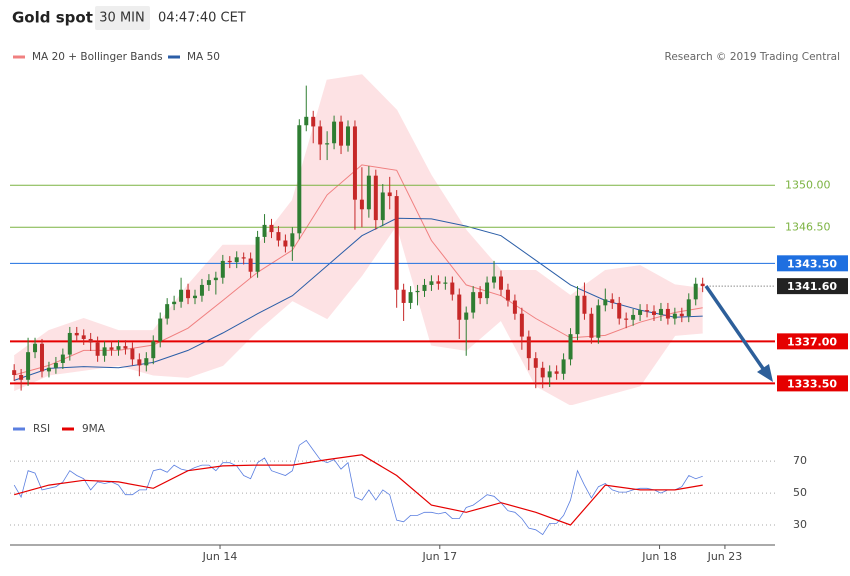 This screenshot has width=850, height=576. What do you see at coordinates (800, 492) in the screenshot?
I see `y-tick-label: 50` at bounding box center [800, 492].